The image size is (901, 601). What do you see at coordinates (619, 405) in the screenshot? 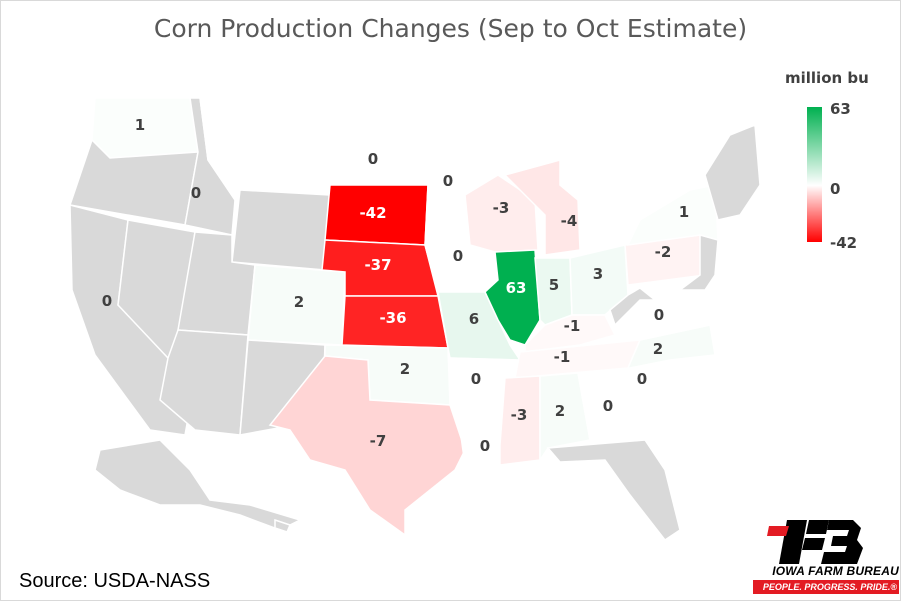
I see `state-georgia` at bounding box center [619, 405].